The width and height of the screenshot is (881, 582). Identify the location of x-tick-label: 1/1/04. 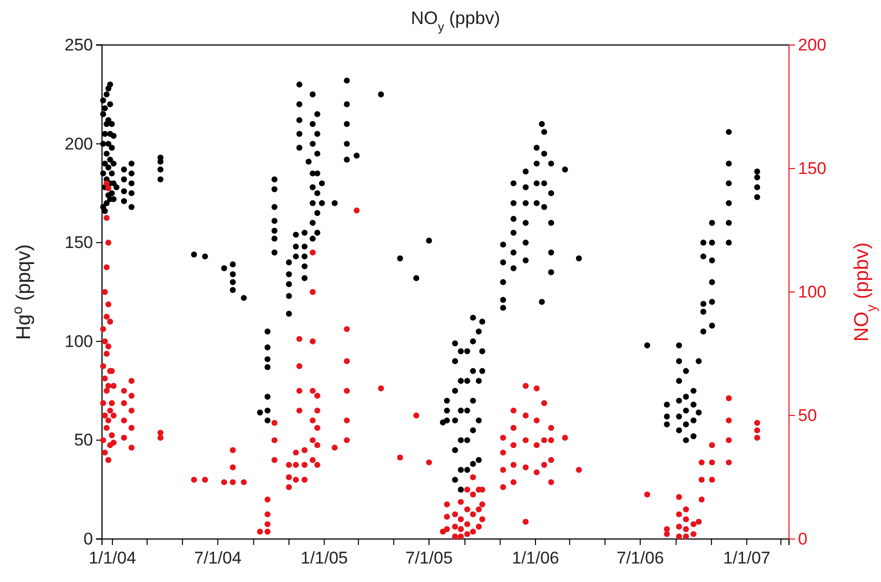
(112, 558).